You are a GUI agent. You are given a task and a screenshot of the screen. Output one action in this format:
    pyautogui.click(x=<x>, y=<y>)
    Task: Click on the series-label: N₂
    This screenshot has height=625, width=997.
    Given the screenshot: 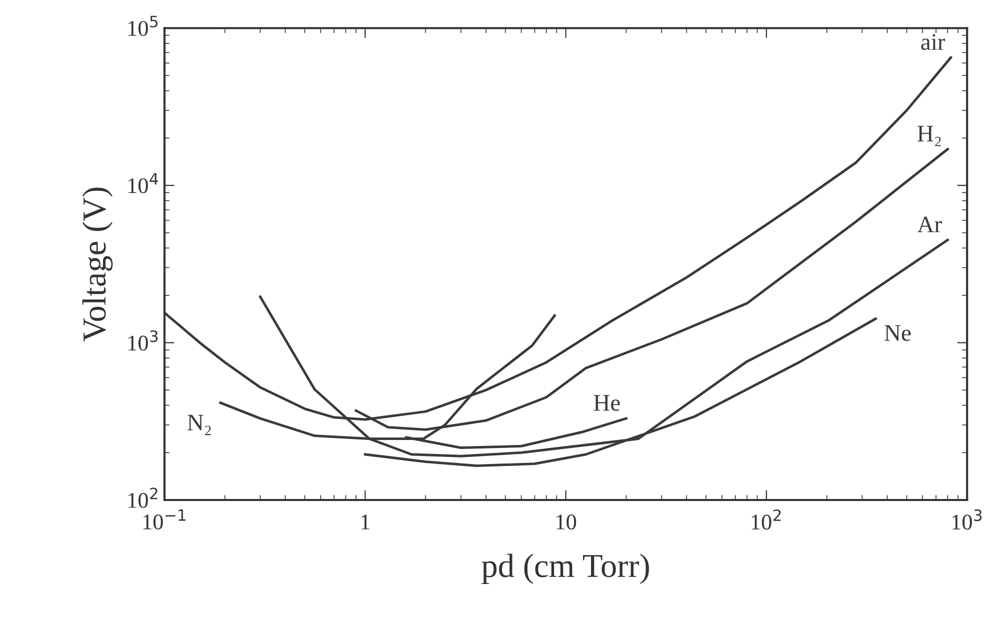 What is the action you would take?
    pyautogui.click(x=199, y=425)
    